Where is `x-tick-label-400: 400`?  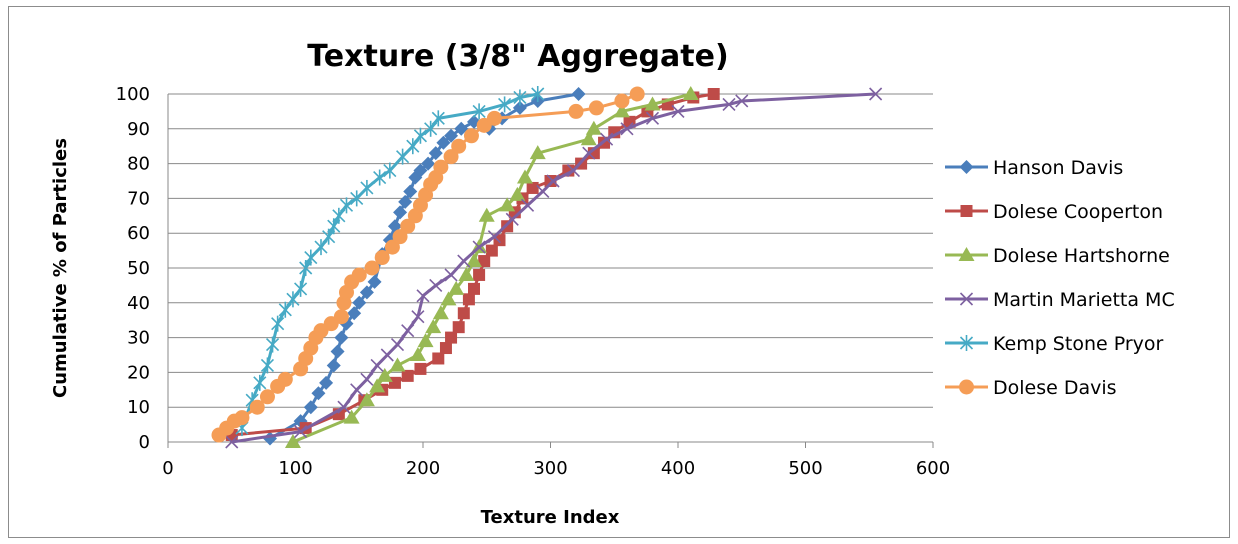
x-tick-label-400: 400 is located at coordinates (678, 468).